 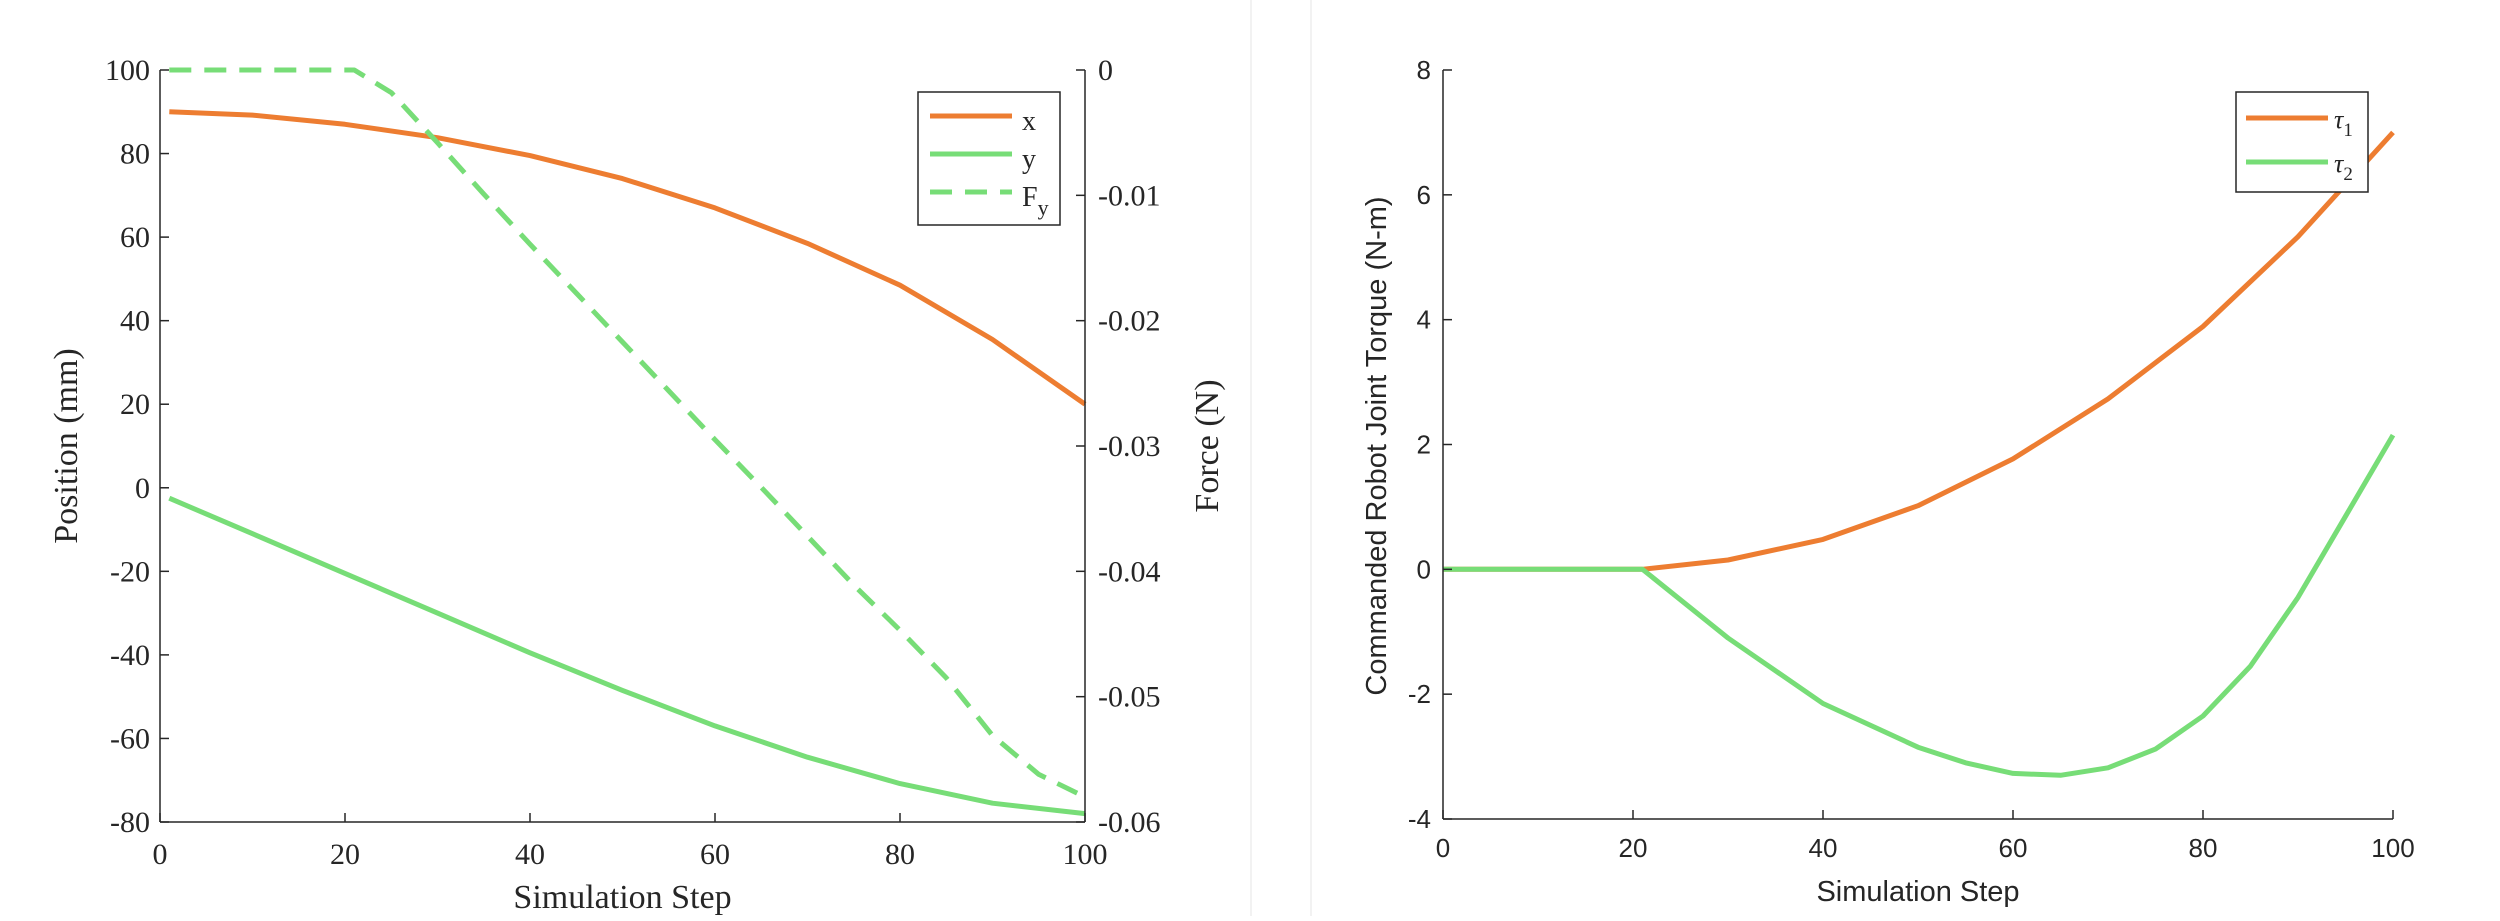 What do you see at coordinates (1129, 446) in the screenshot?
I see `y2-tick-label: -0.03` at bounding box center [1129, 446].